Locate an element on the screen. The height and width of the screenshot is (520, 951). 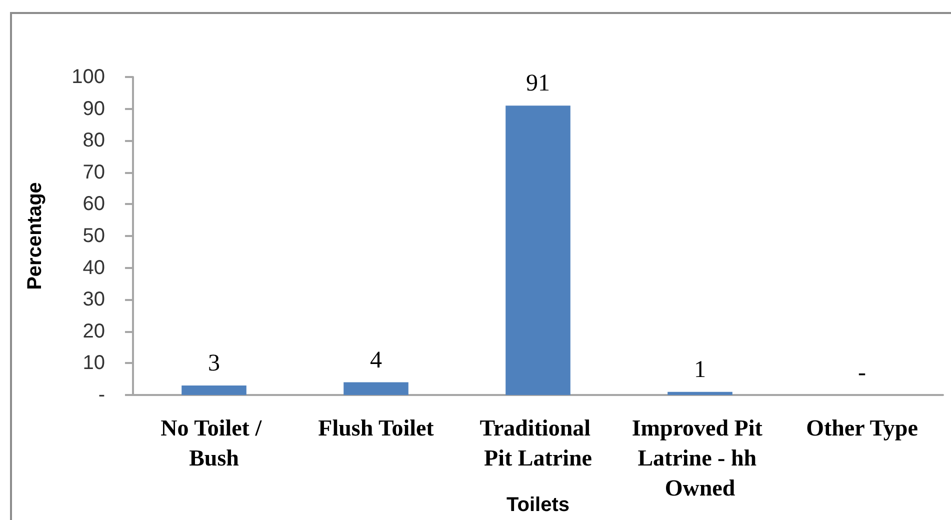
y-tick-label: 30 is located at coordinates (93, 299).